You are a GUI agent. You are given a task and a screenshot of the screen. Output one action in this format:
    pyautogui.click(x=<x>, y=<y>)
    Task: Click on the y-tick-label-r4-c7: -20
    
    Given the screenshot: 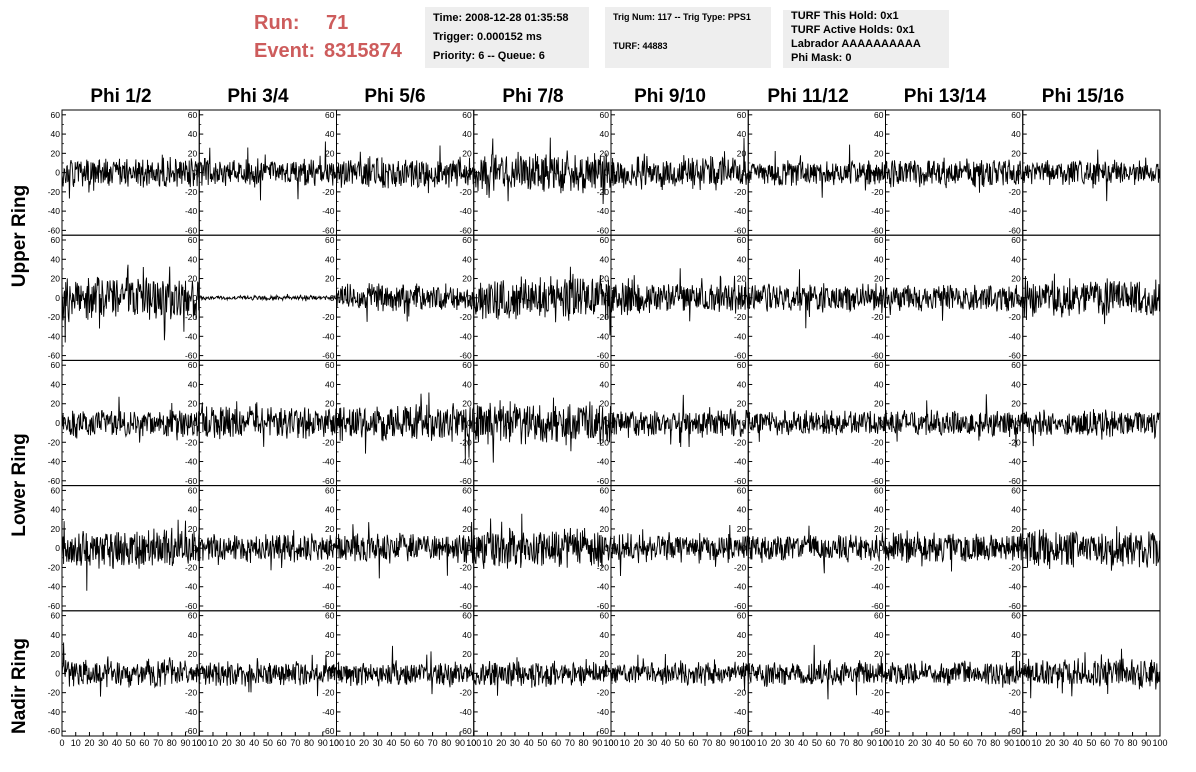 What is the action you would take?
    pyautogui.click(x=1014, y=693)
    